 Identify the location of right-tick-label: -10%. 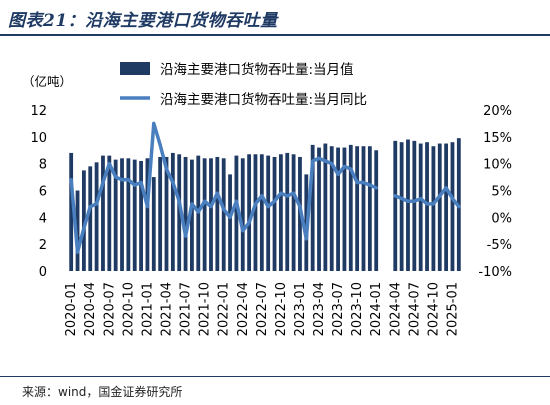
(495, 272).